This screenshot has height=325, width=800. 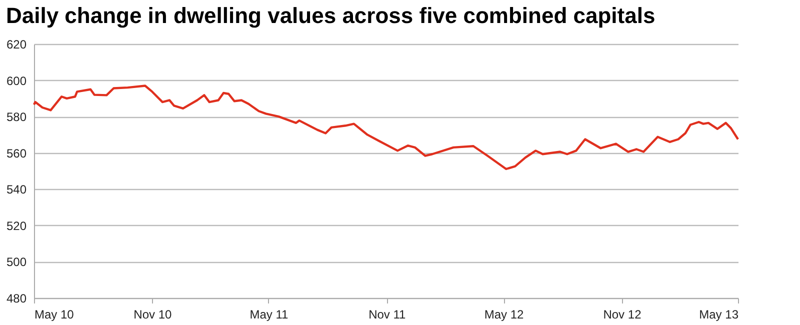 What do you see at coordinates (16, 153) in the screenshot?
I see `y-tick-label: 560` at bounding box center [16, 153].